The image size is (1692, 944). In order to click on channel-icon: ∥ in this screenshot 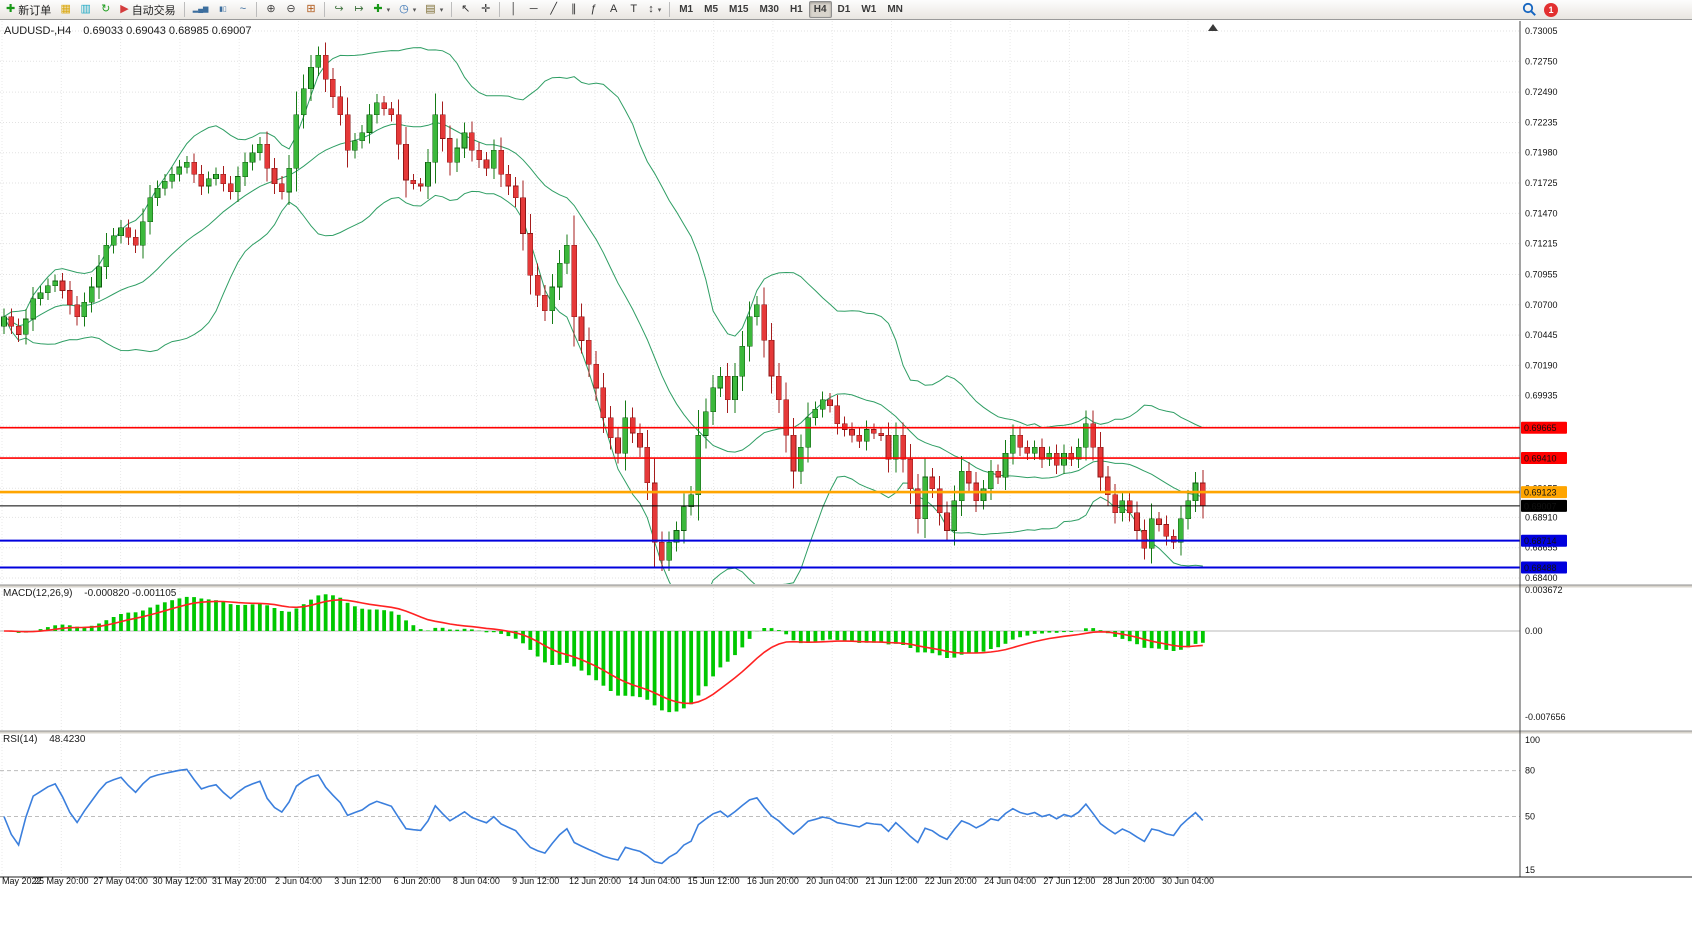, I will do `click(573, 9)`.